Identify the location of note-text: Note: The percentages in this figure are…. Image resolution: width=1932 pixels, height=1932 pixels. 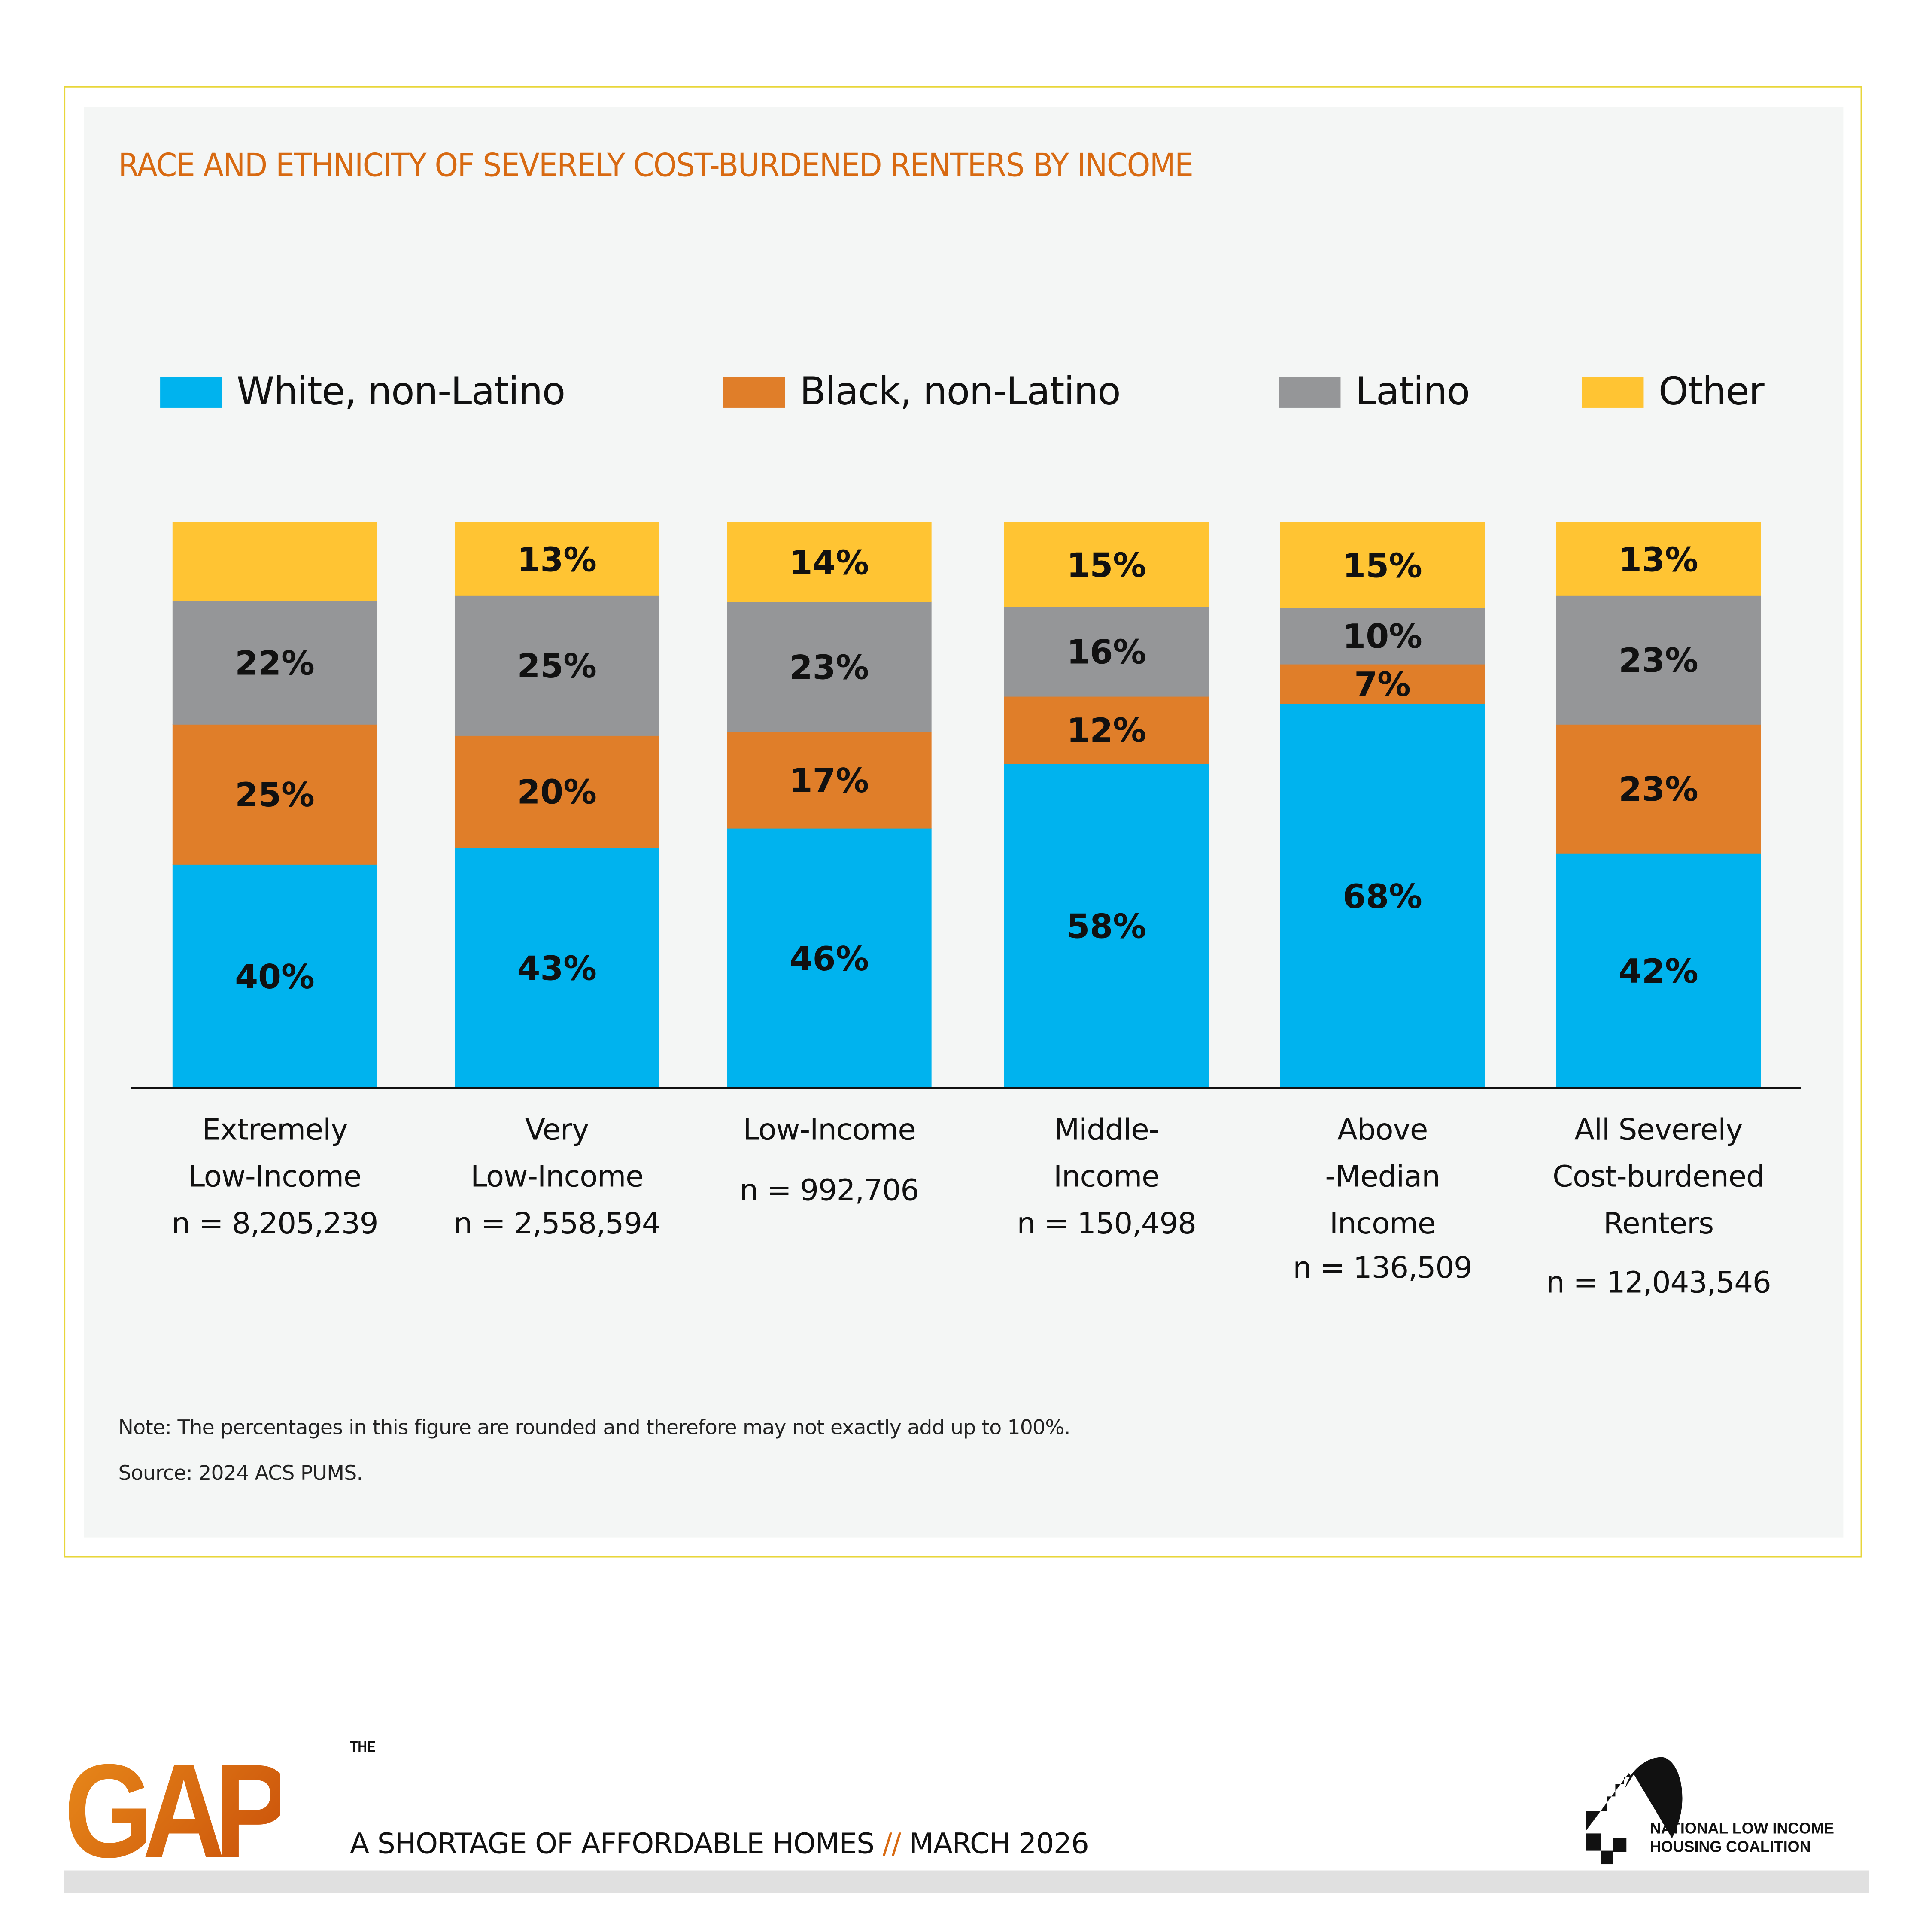
(594, 1428).